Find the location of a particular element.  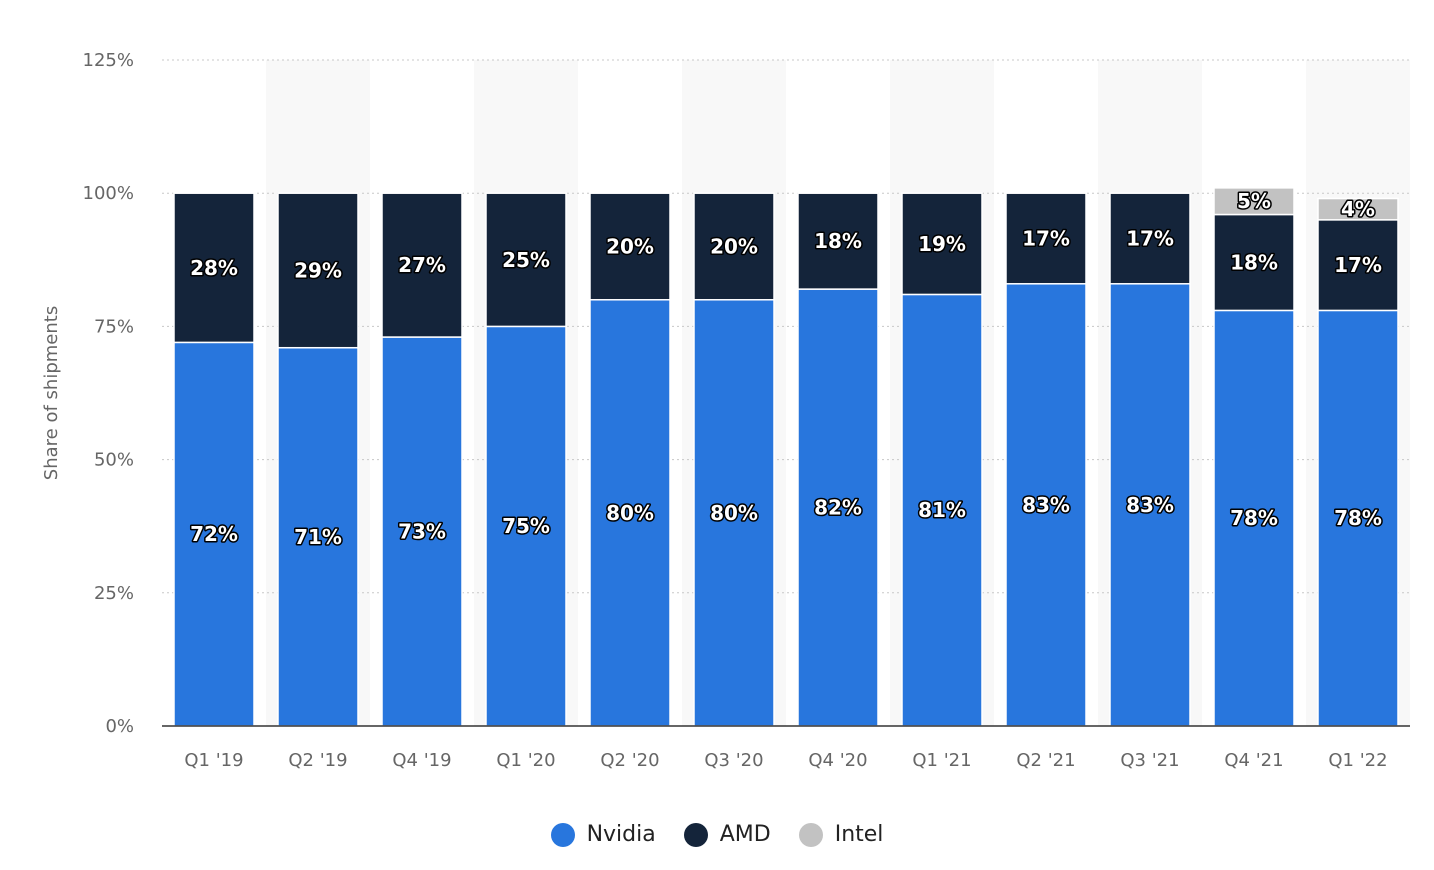

y-tick-label: 50% is located at coordinates (114, 460).